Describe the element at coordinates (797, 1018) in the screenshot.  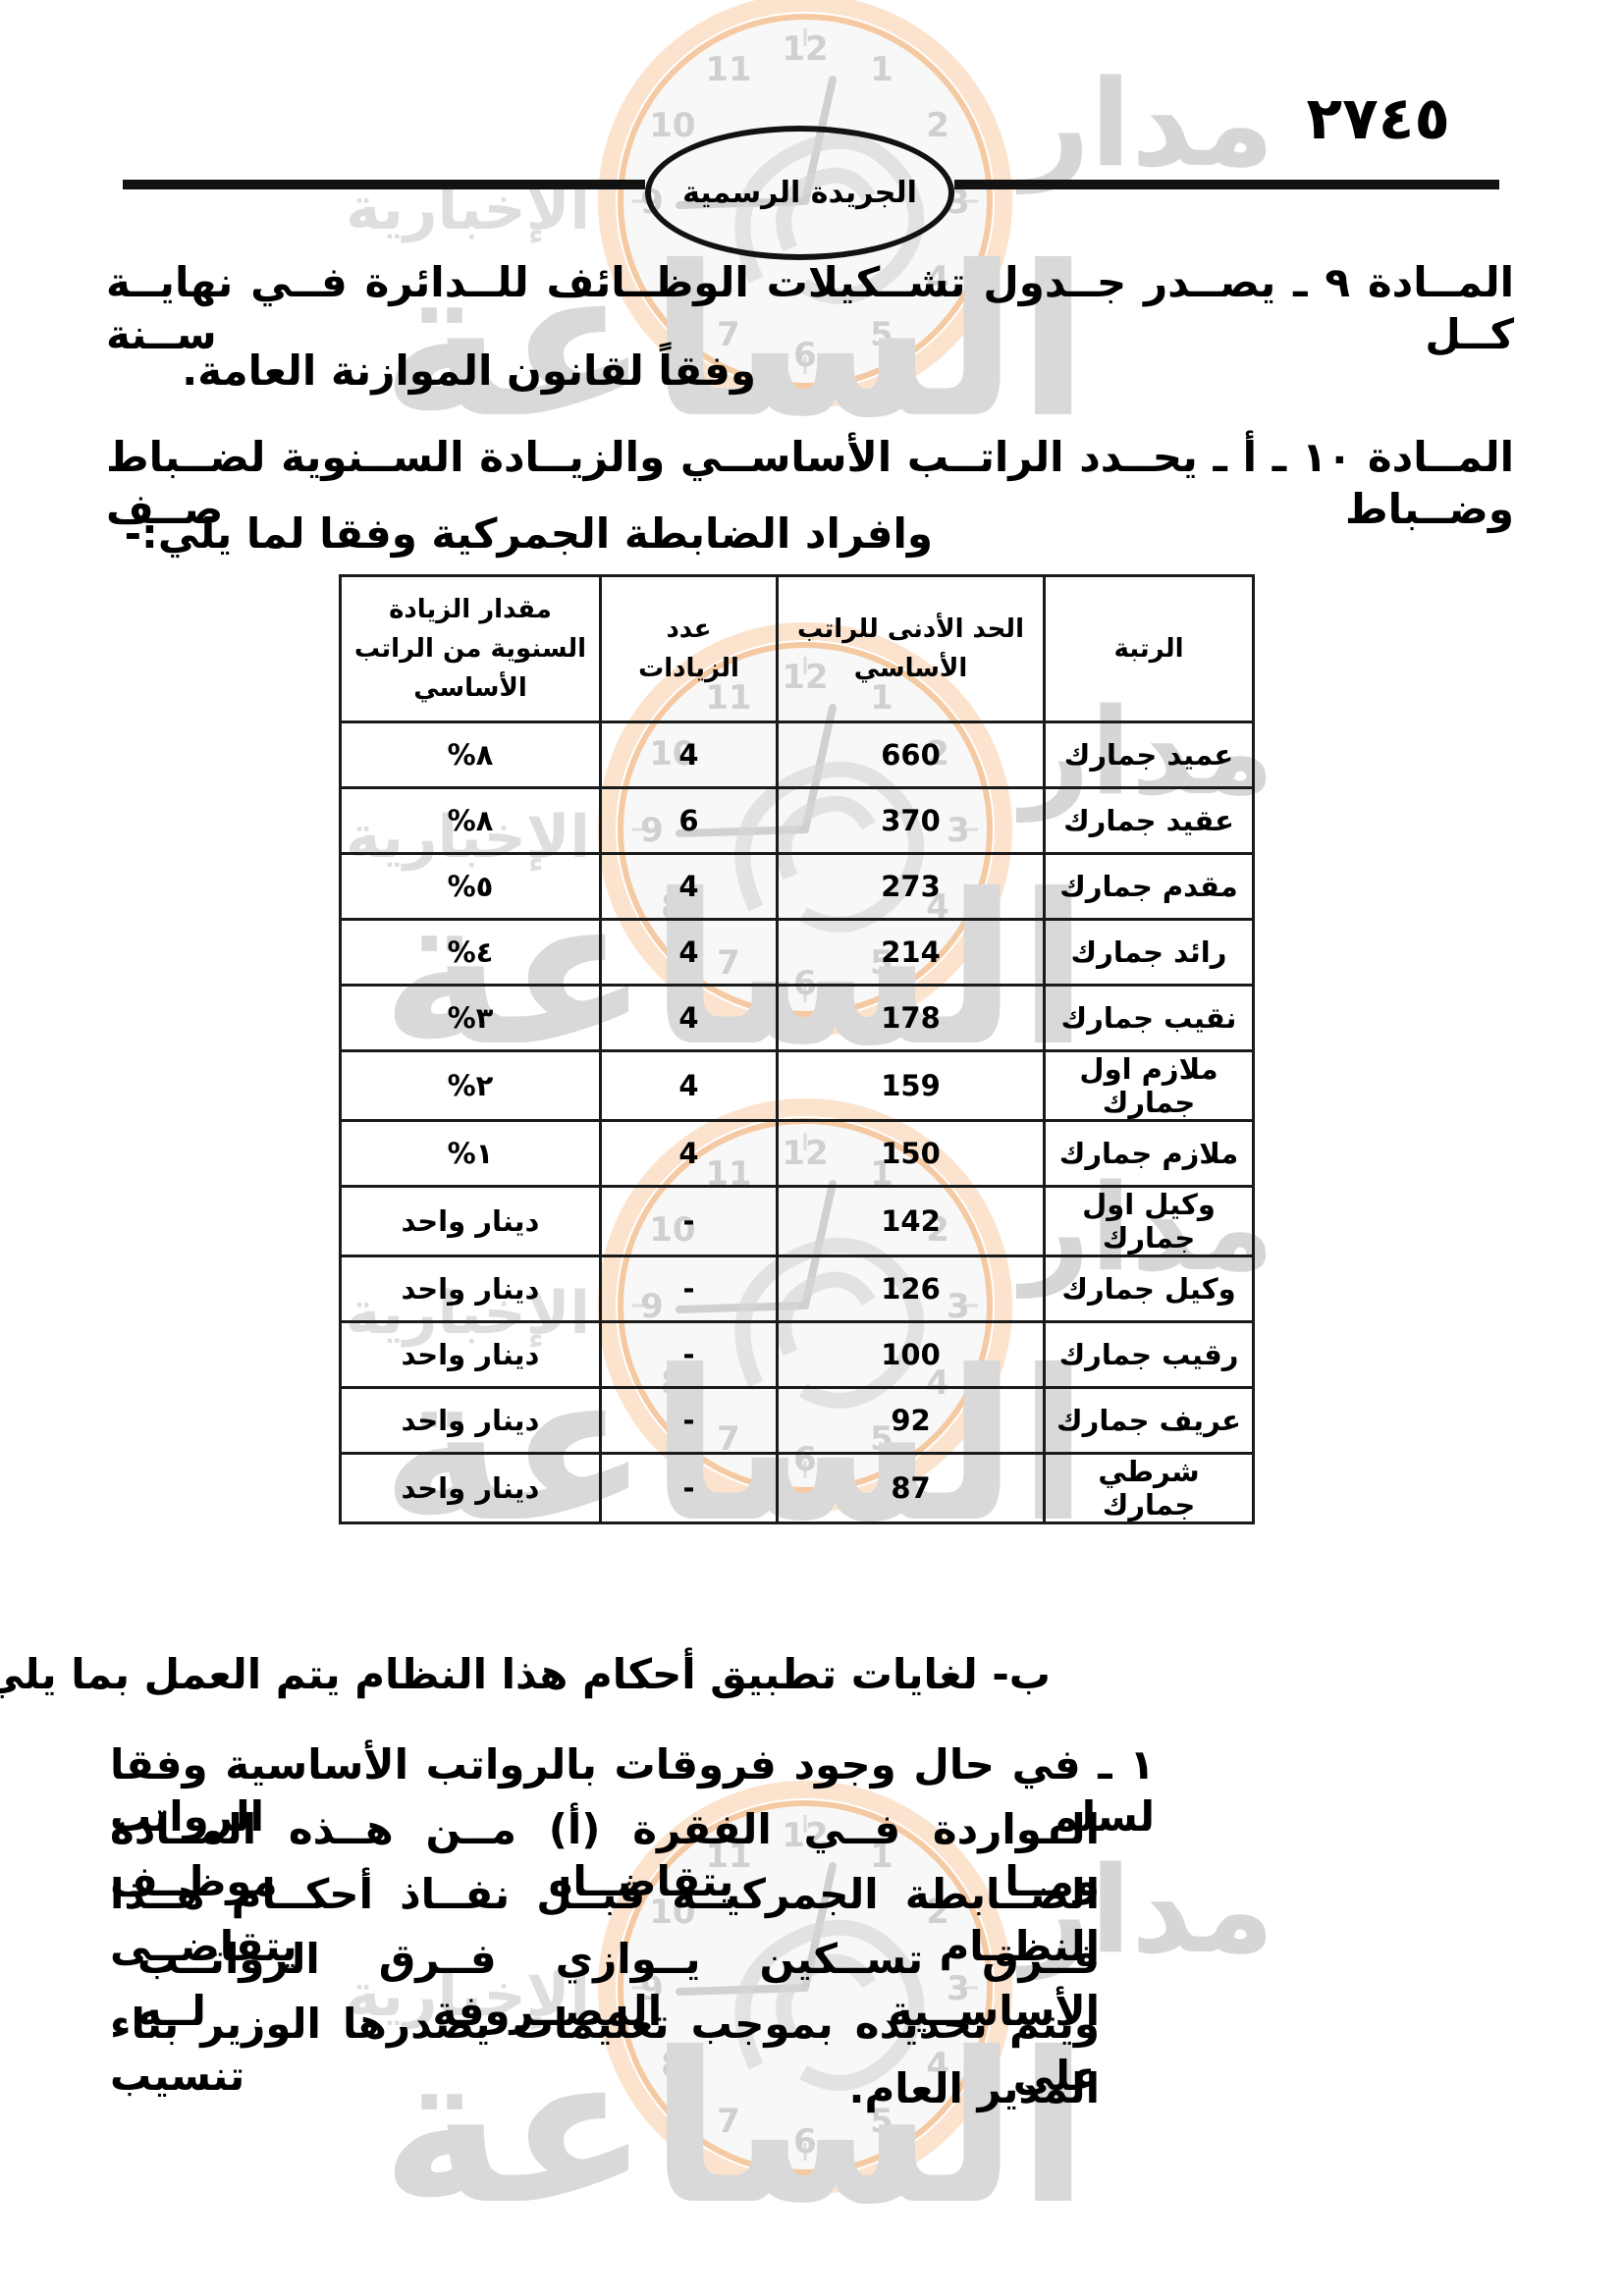
I see `table-row: نقيب جمارك 178 4 ٣%` at that location.